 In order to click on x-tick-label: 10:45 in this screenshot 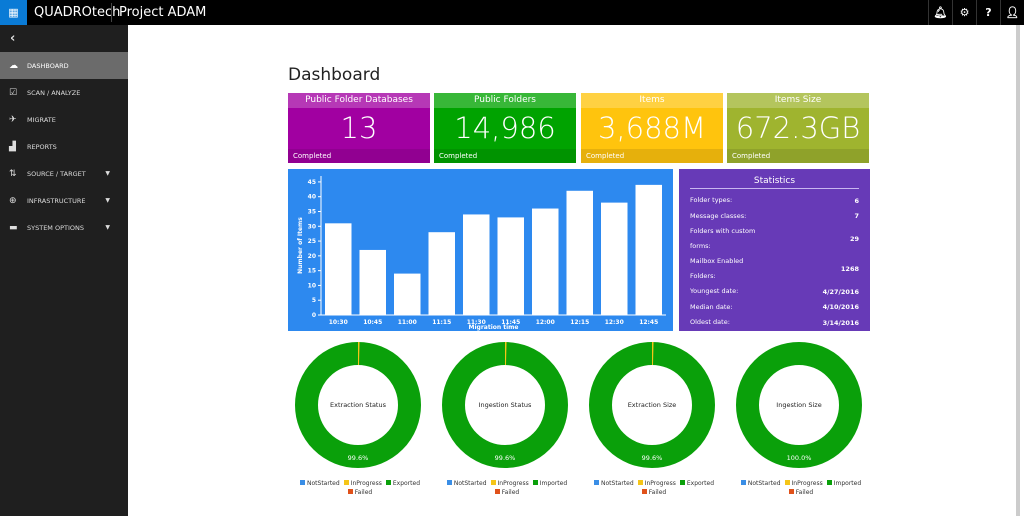, I will do `click(372, 322)`.